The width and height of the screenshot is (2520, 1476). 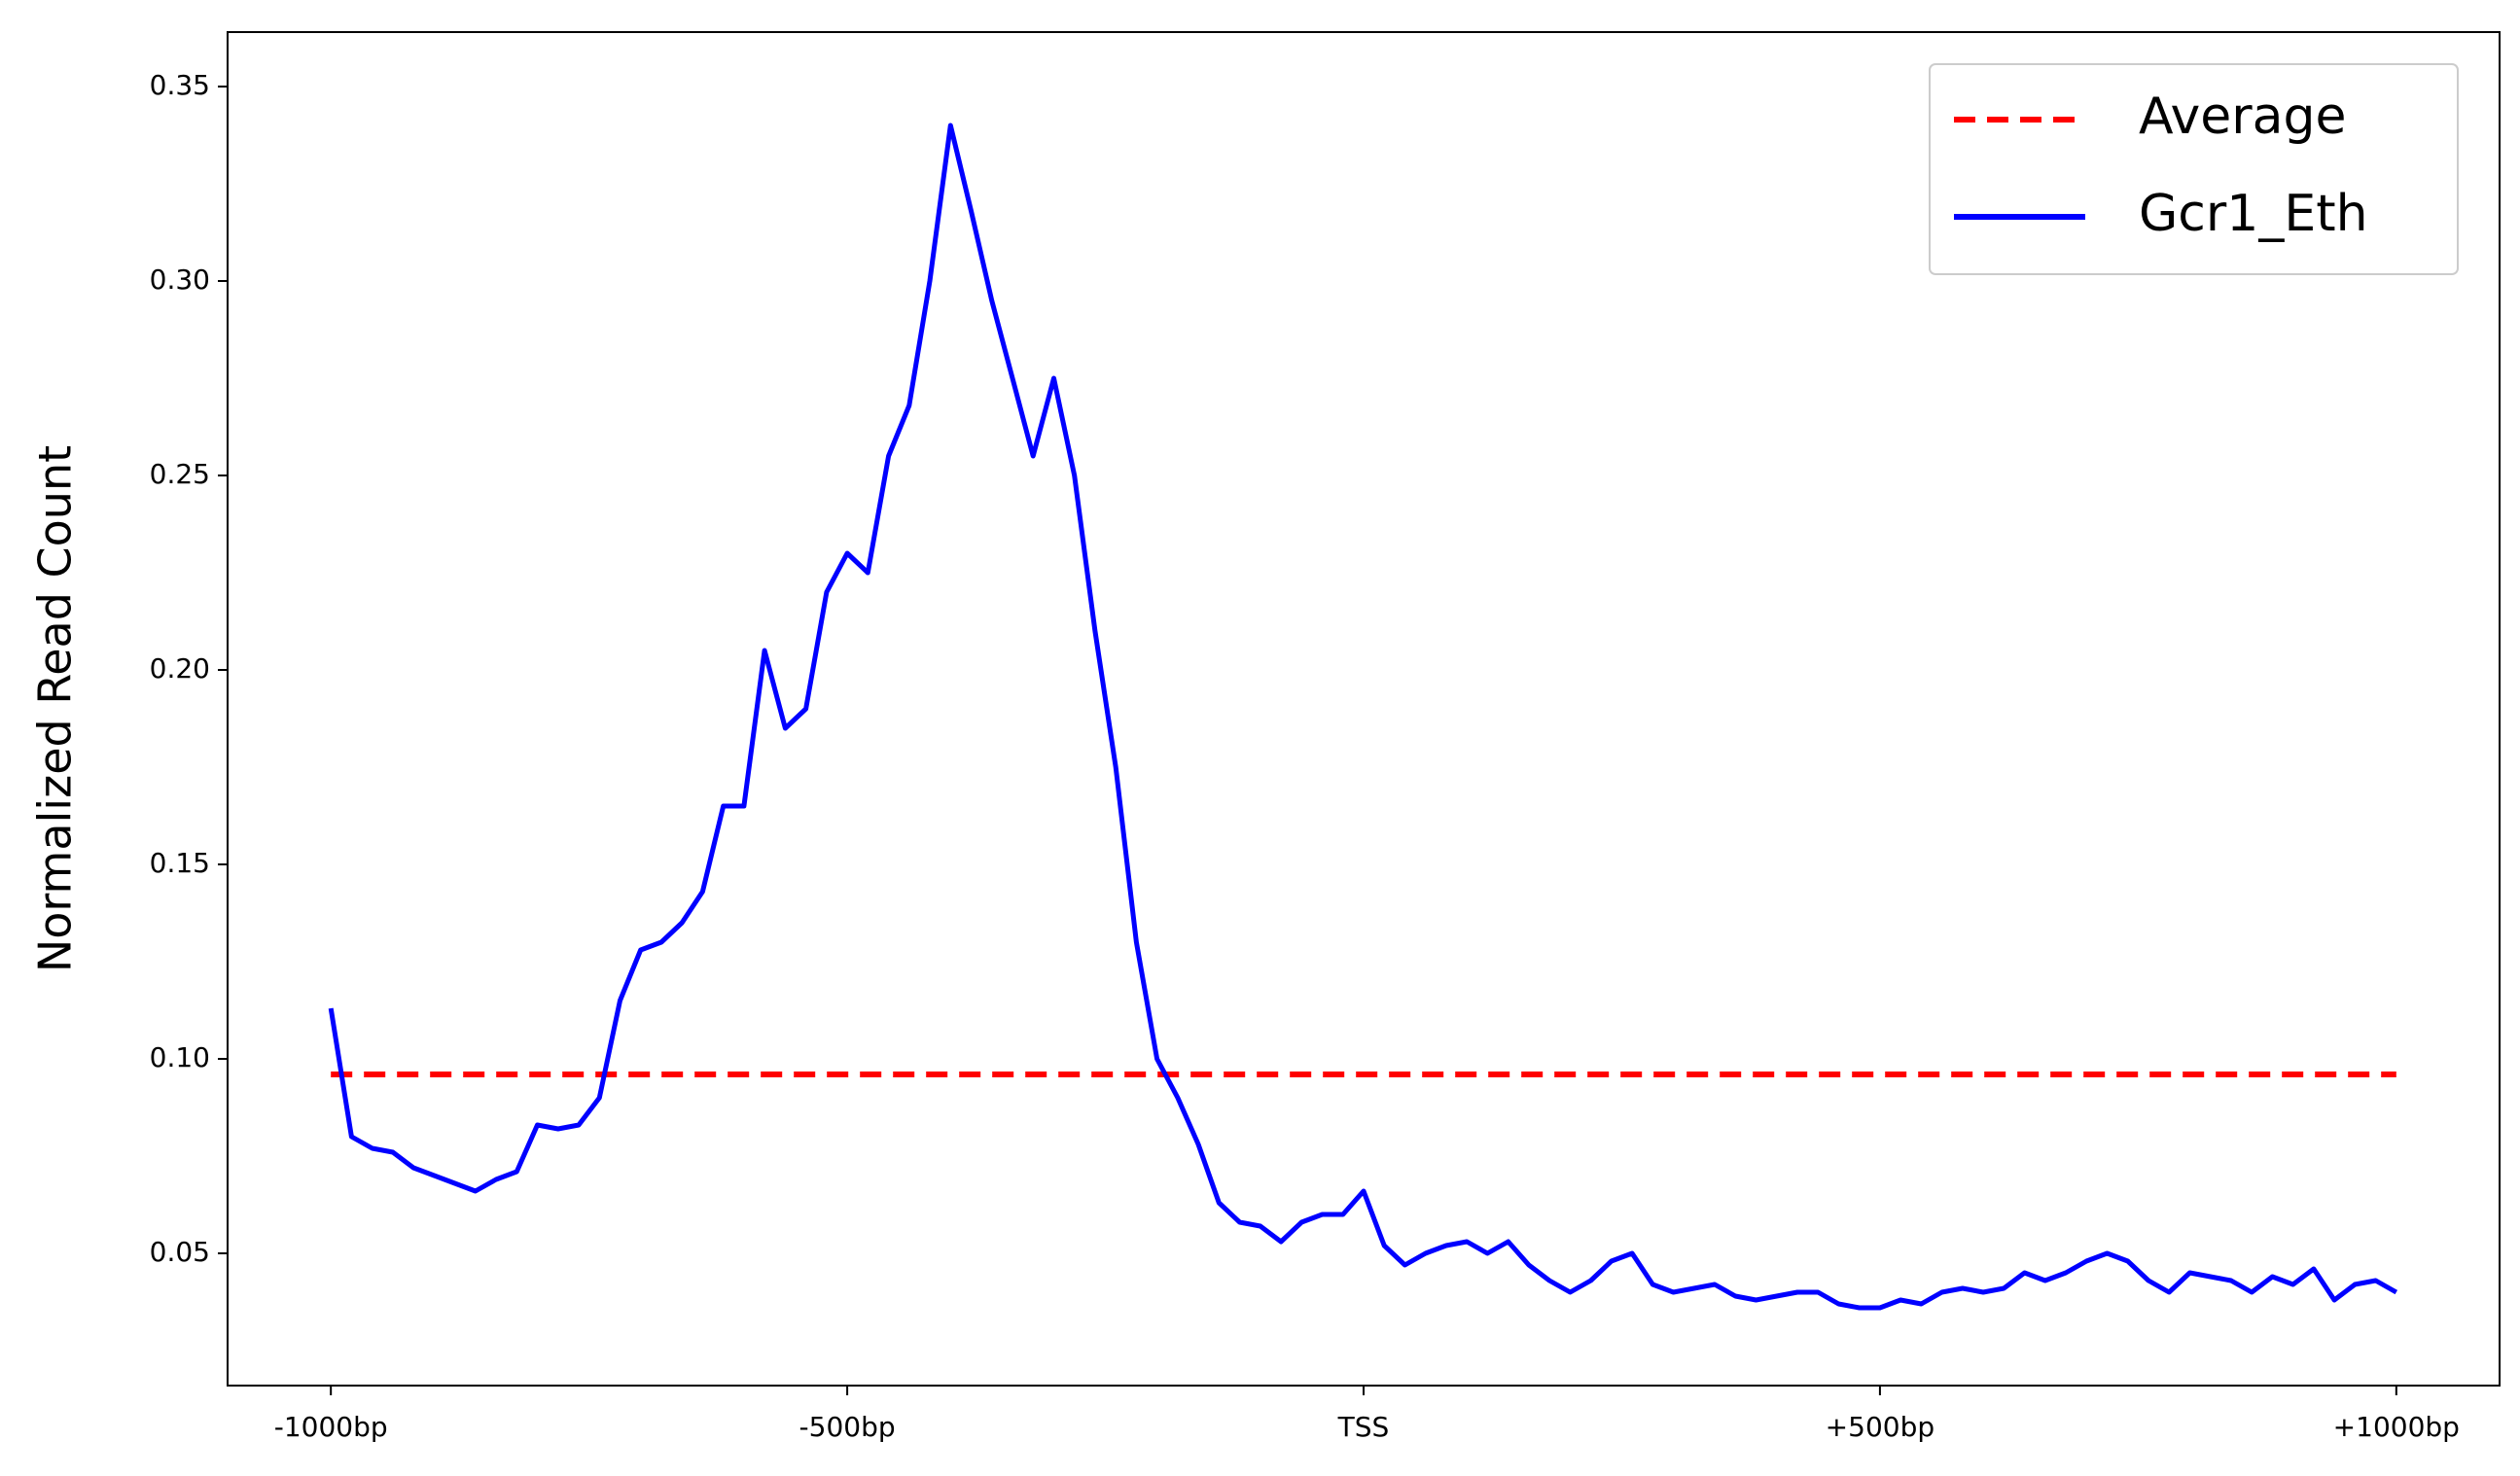 What do you see at coordinates (847, 1427) in the screenshot?
I see `x-tick-label: -500bp` at bounding box center [847, 1427].